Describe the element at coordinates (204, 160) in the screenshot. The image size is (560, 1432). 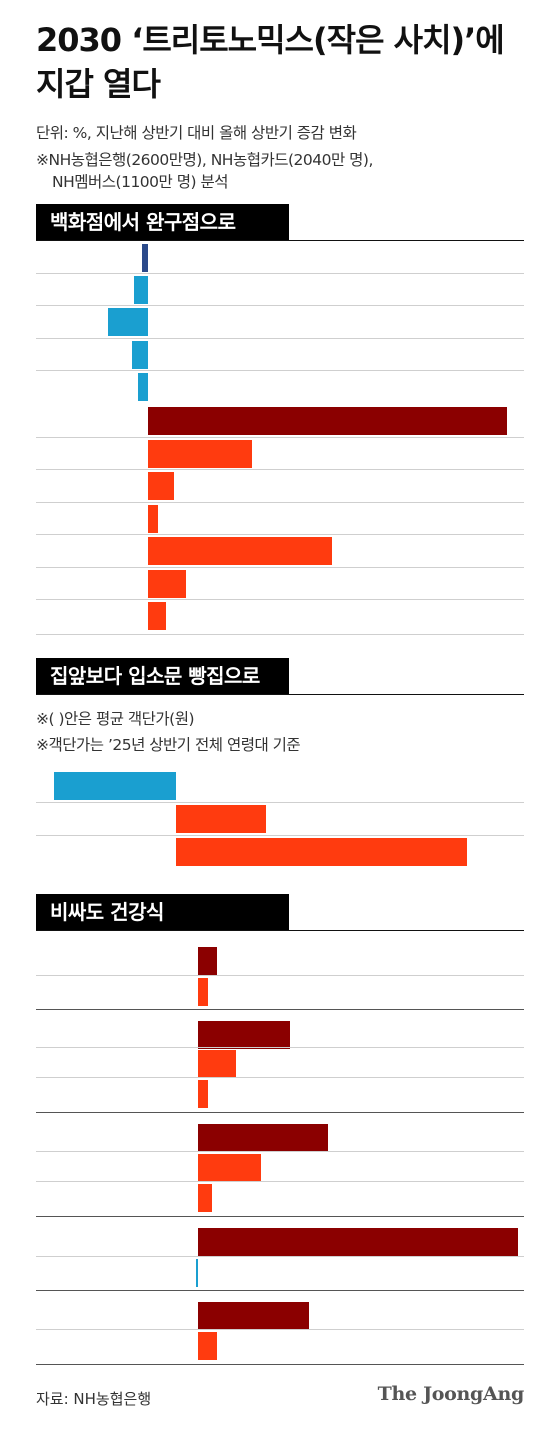
I see `source-note-line-1: ※NH농협은행(2600만명), NH농협카드(2040만 명),` at that location.